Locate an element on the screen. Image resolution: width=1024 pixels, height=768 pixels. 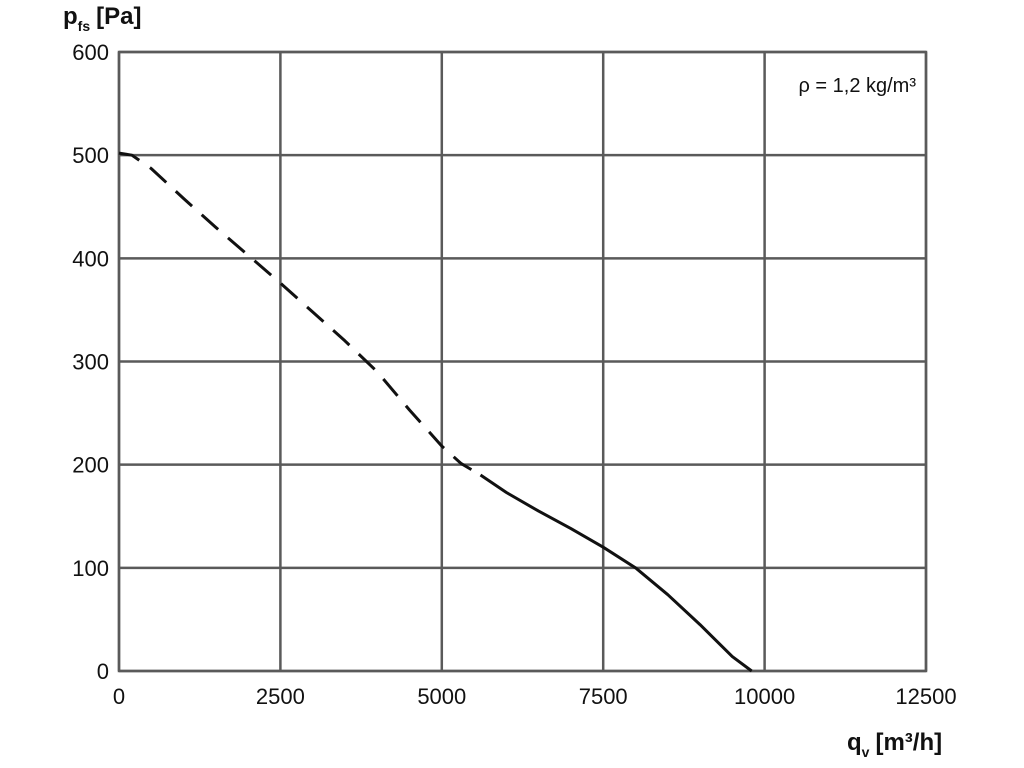
x-tick-labels: 0 2500 5000 7500 10000 12500 is located at coordinates (535, 696).